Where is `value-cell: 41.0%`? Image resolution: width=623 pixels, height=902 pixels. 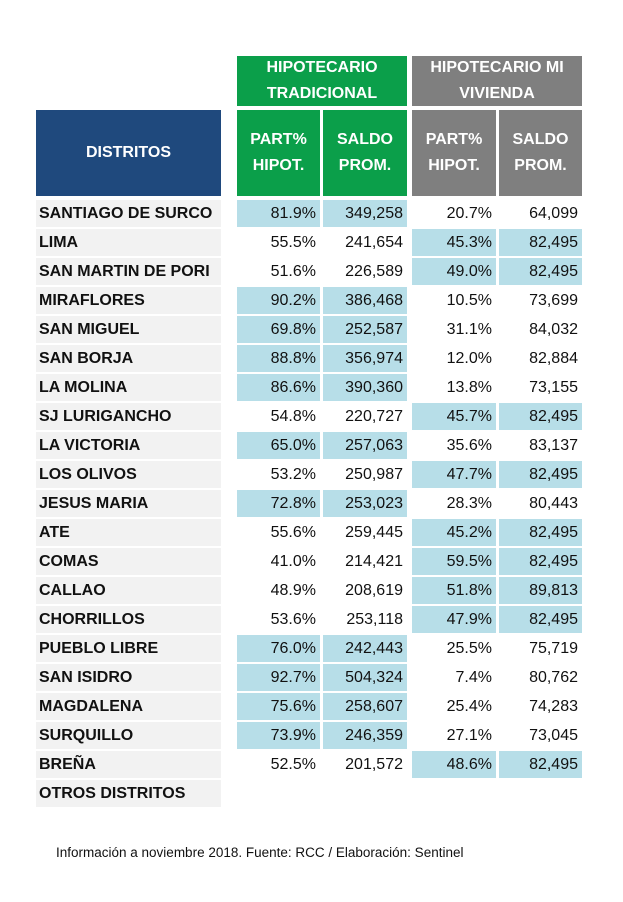 value-cell: 41.0% is located at coordinates (278, 561).